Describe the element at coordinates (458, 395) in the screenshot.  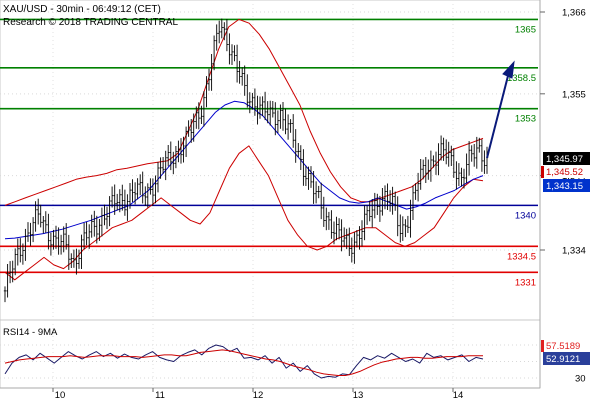
I see `x-tick-label-14: 14` at that location.